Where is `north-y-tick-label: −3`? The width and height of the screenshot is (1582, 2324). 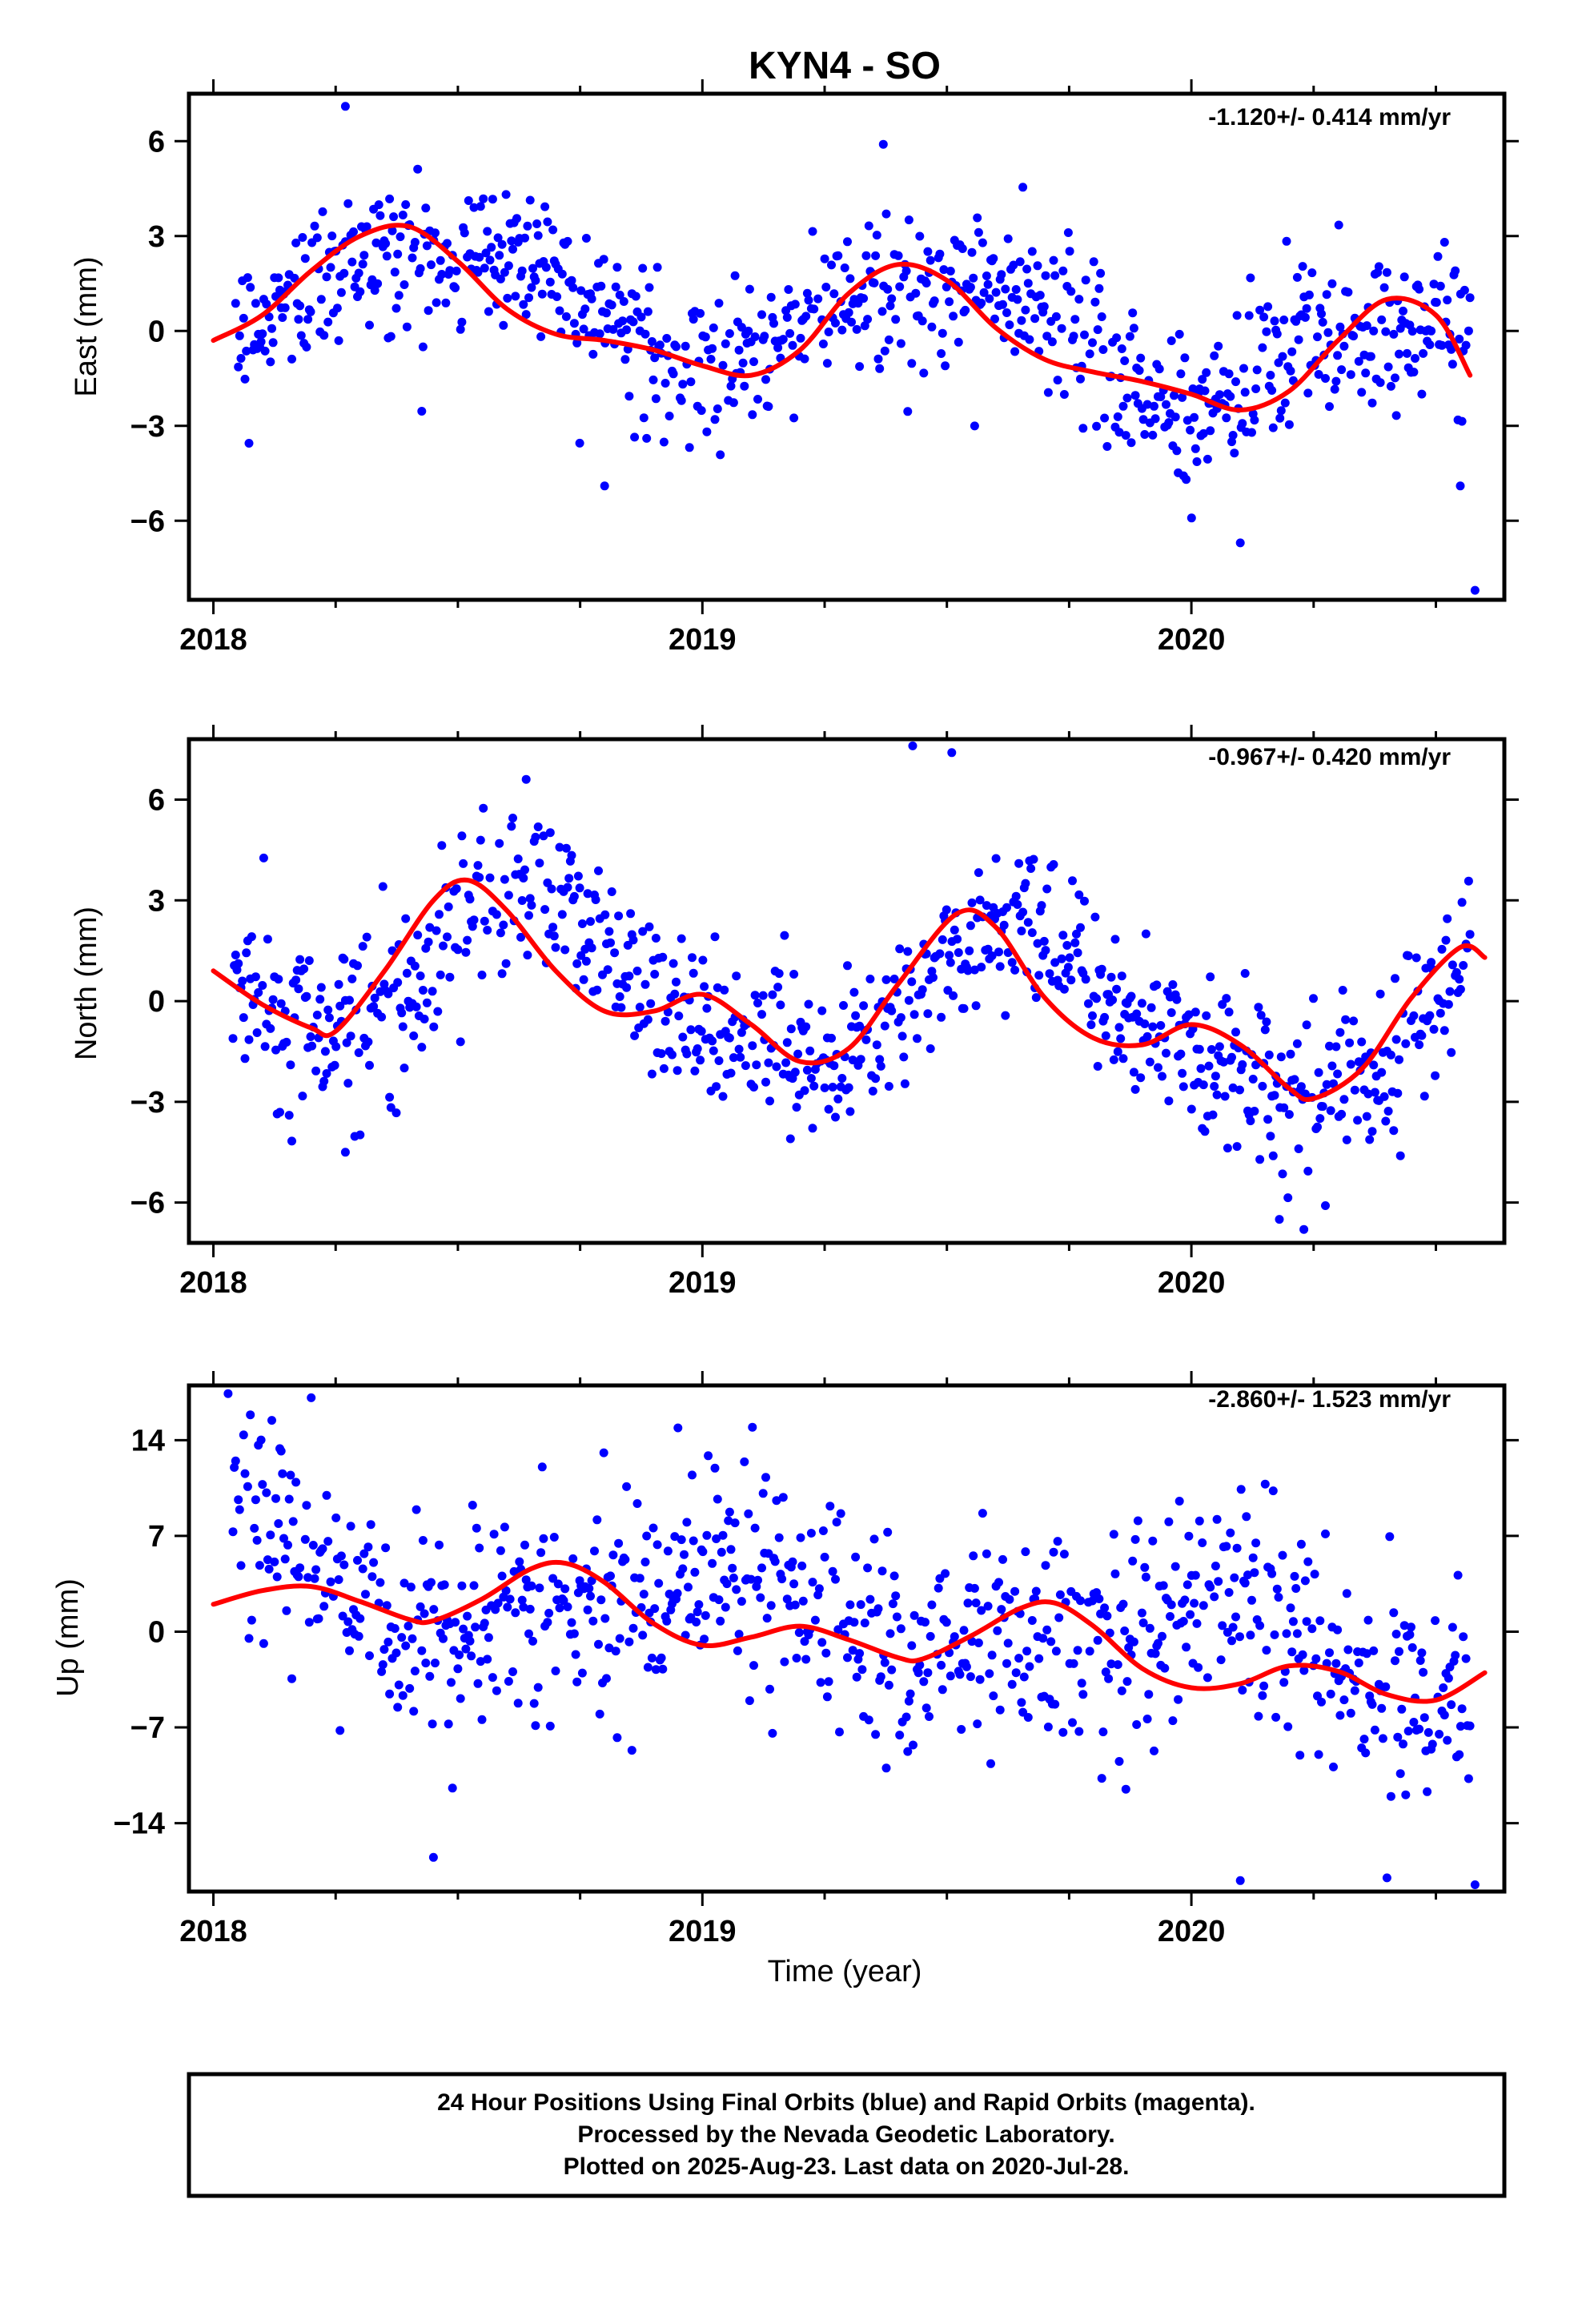
north-y-tick-label: −3 is located at coordinates (147, 1103).